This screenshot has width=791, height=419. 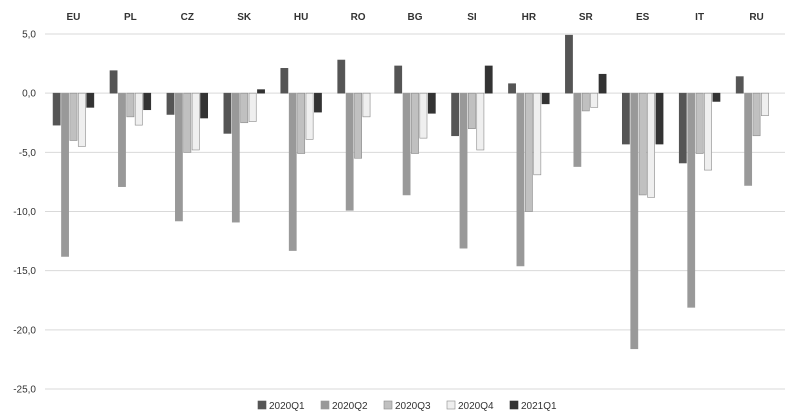 I want to click on category-labels: EU PL CZ SK HU RO BG SI HR SR ES IT RU, so click(x=415, y=17).